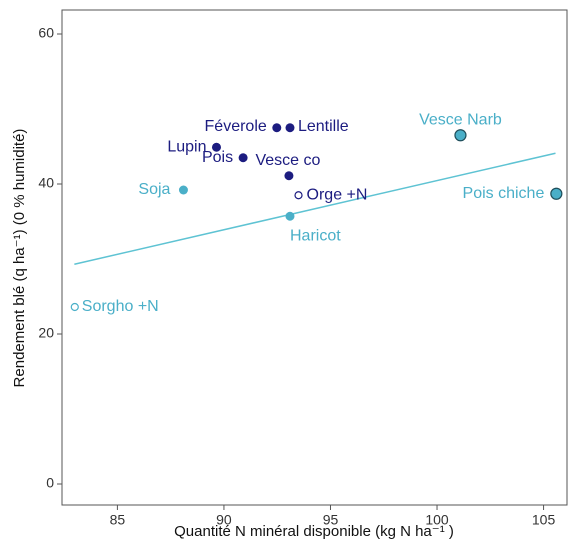  Describe the element at coordinates (217, 157) in the screenshot. I see `point-label: Pois` at that location.